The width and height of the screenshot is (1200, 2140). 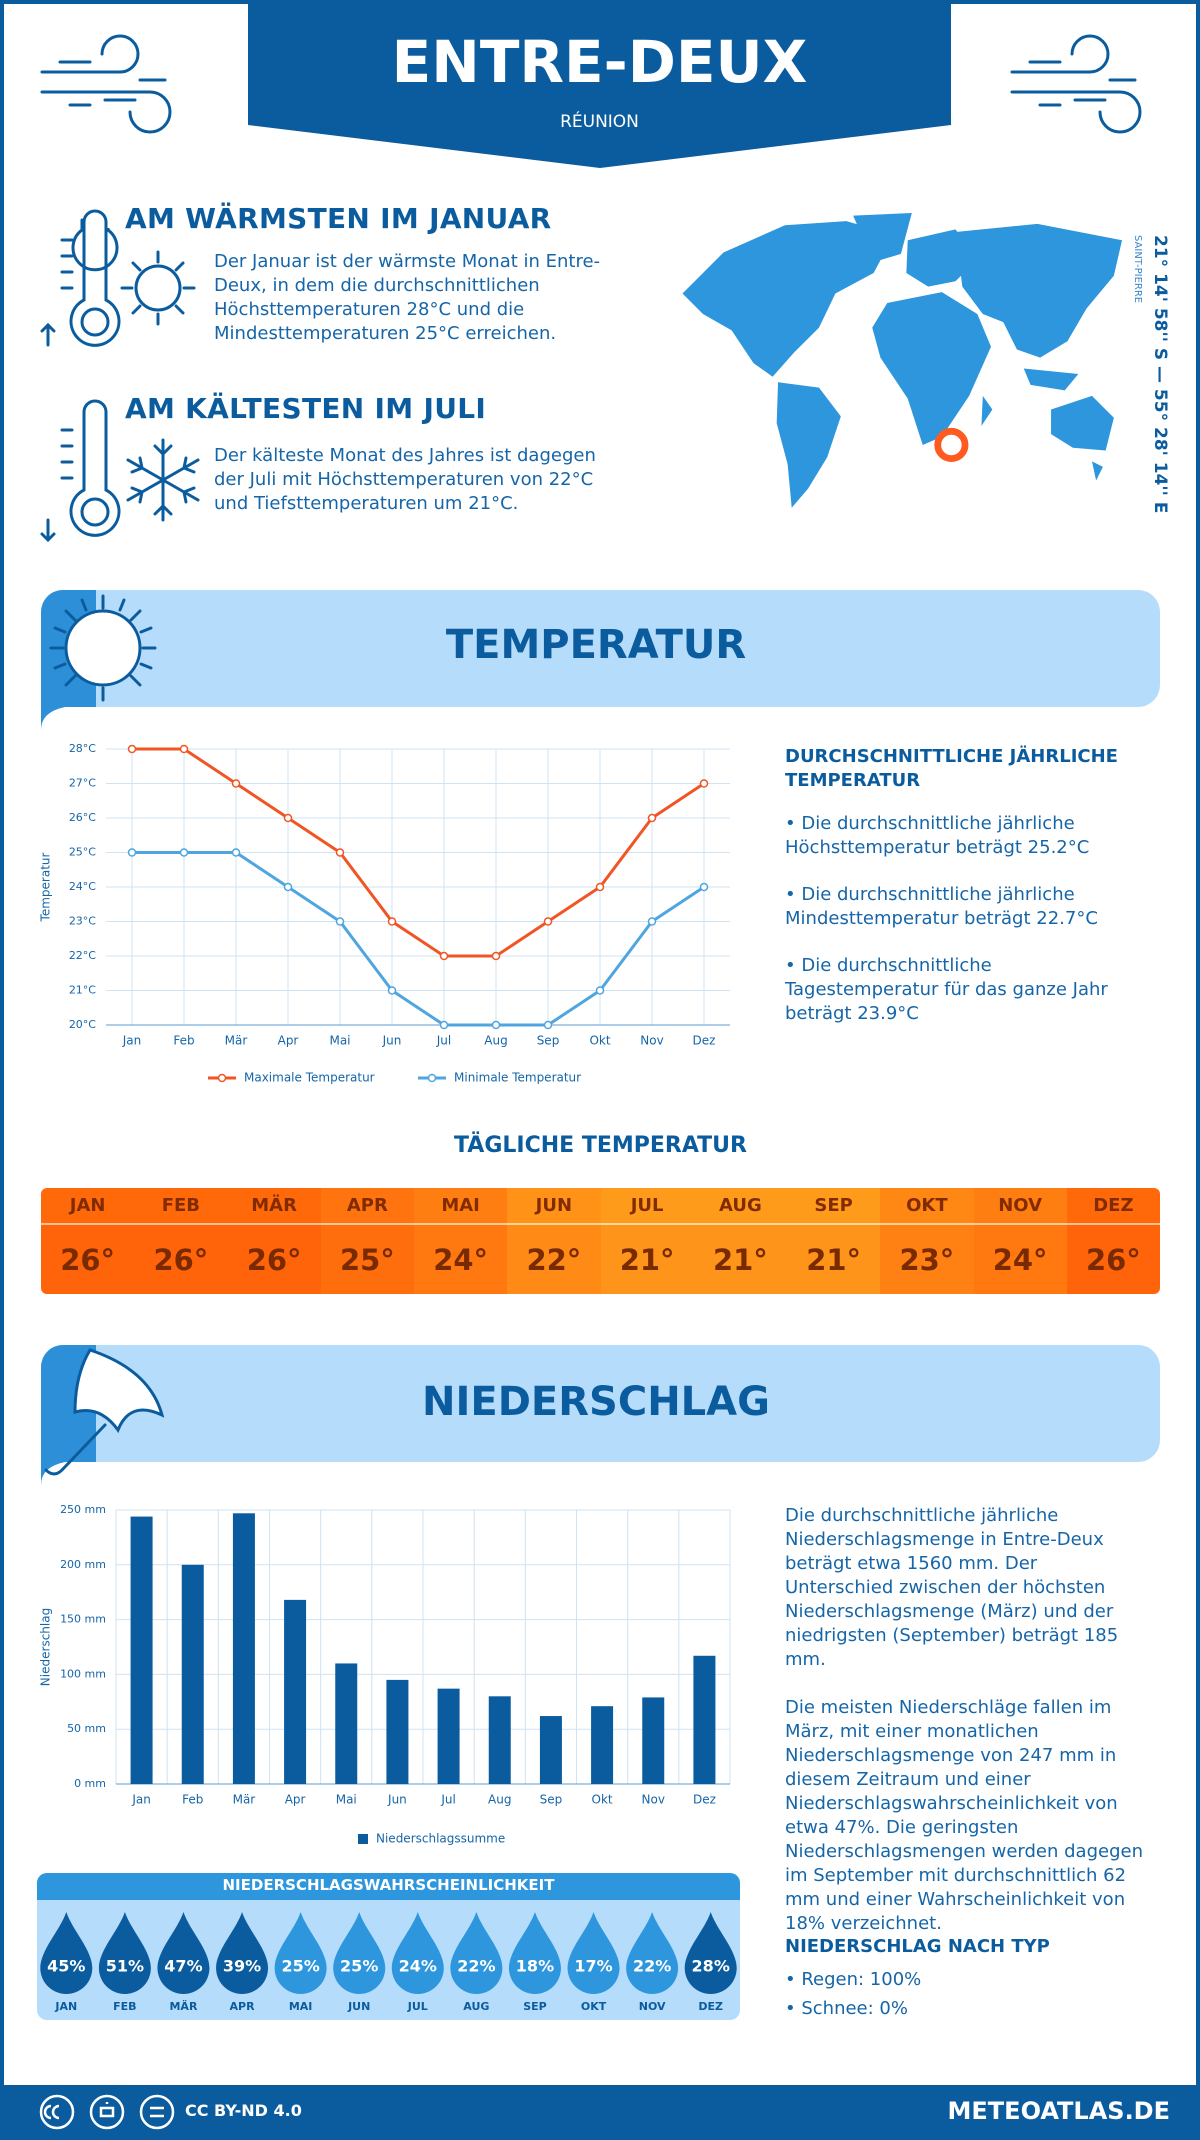 I want to click on probability-box, so click(x=388, y=1946).